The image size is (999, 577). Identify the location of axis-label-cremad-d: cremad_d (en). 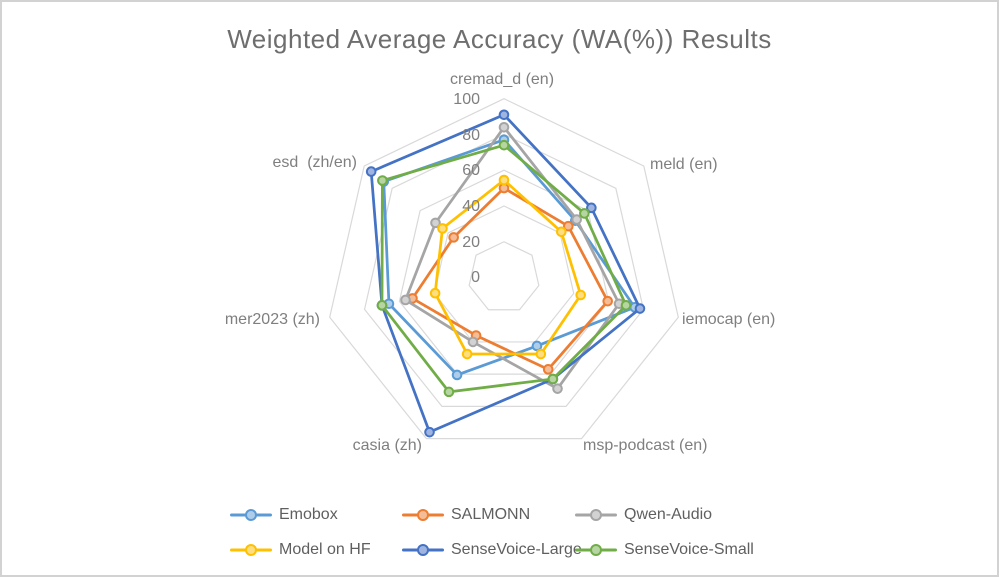
(502, 79).